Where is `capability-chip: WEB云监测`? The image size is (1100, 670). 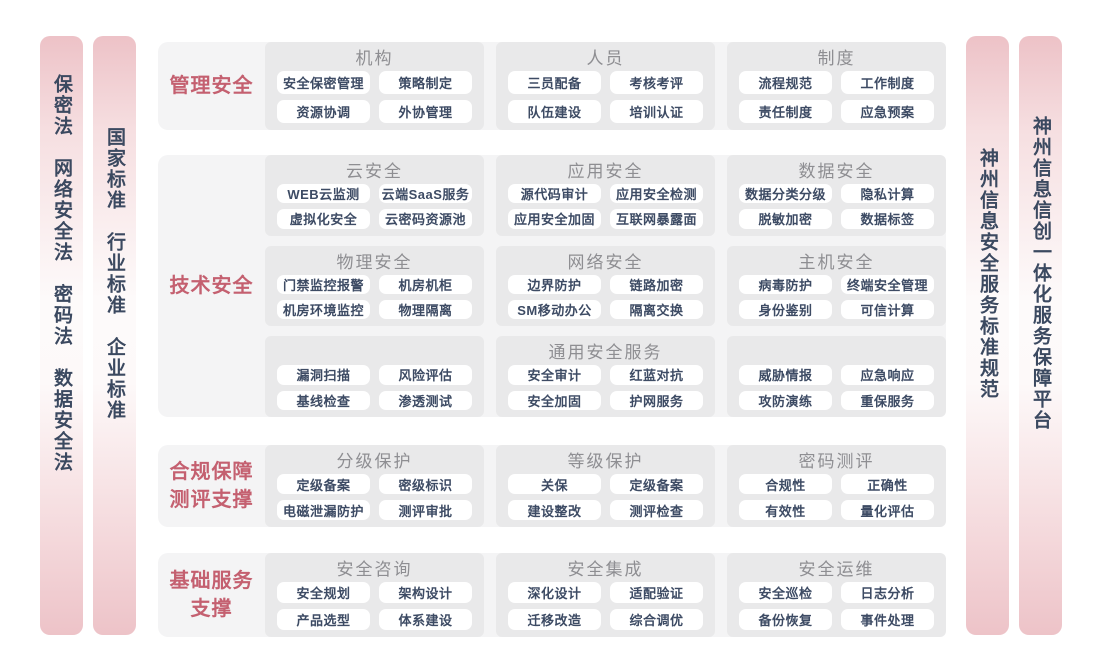
capability-chip: WEB云监测 is located at coordinates (323, 194).